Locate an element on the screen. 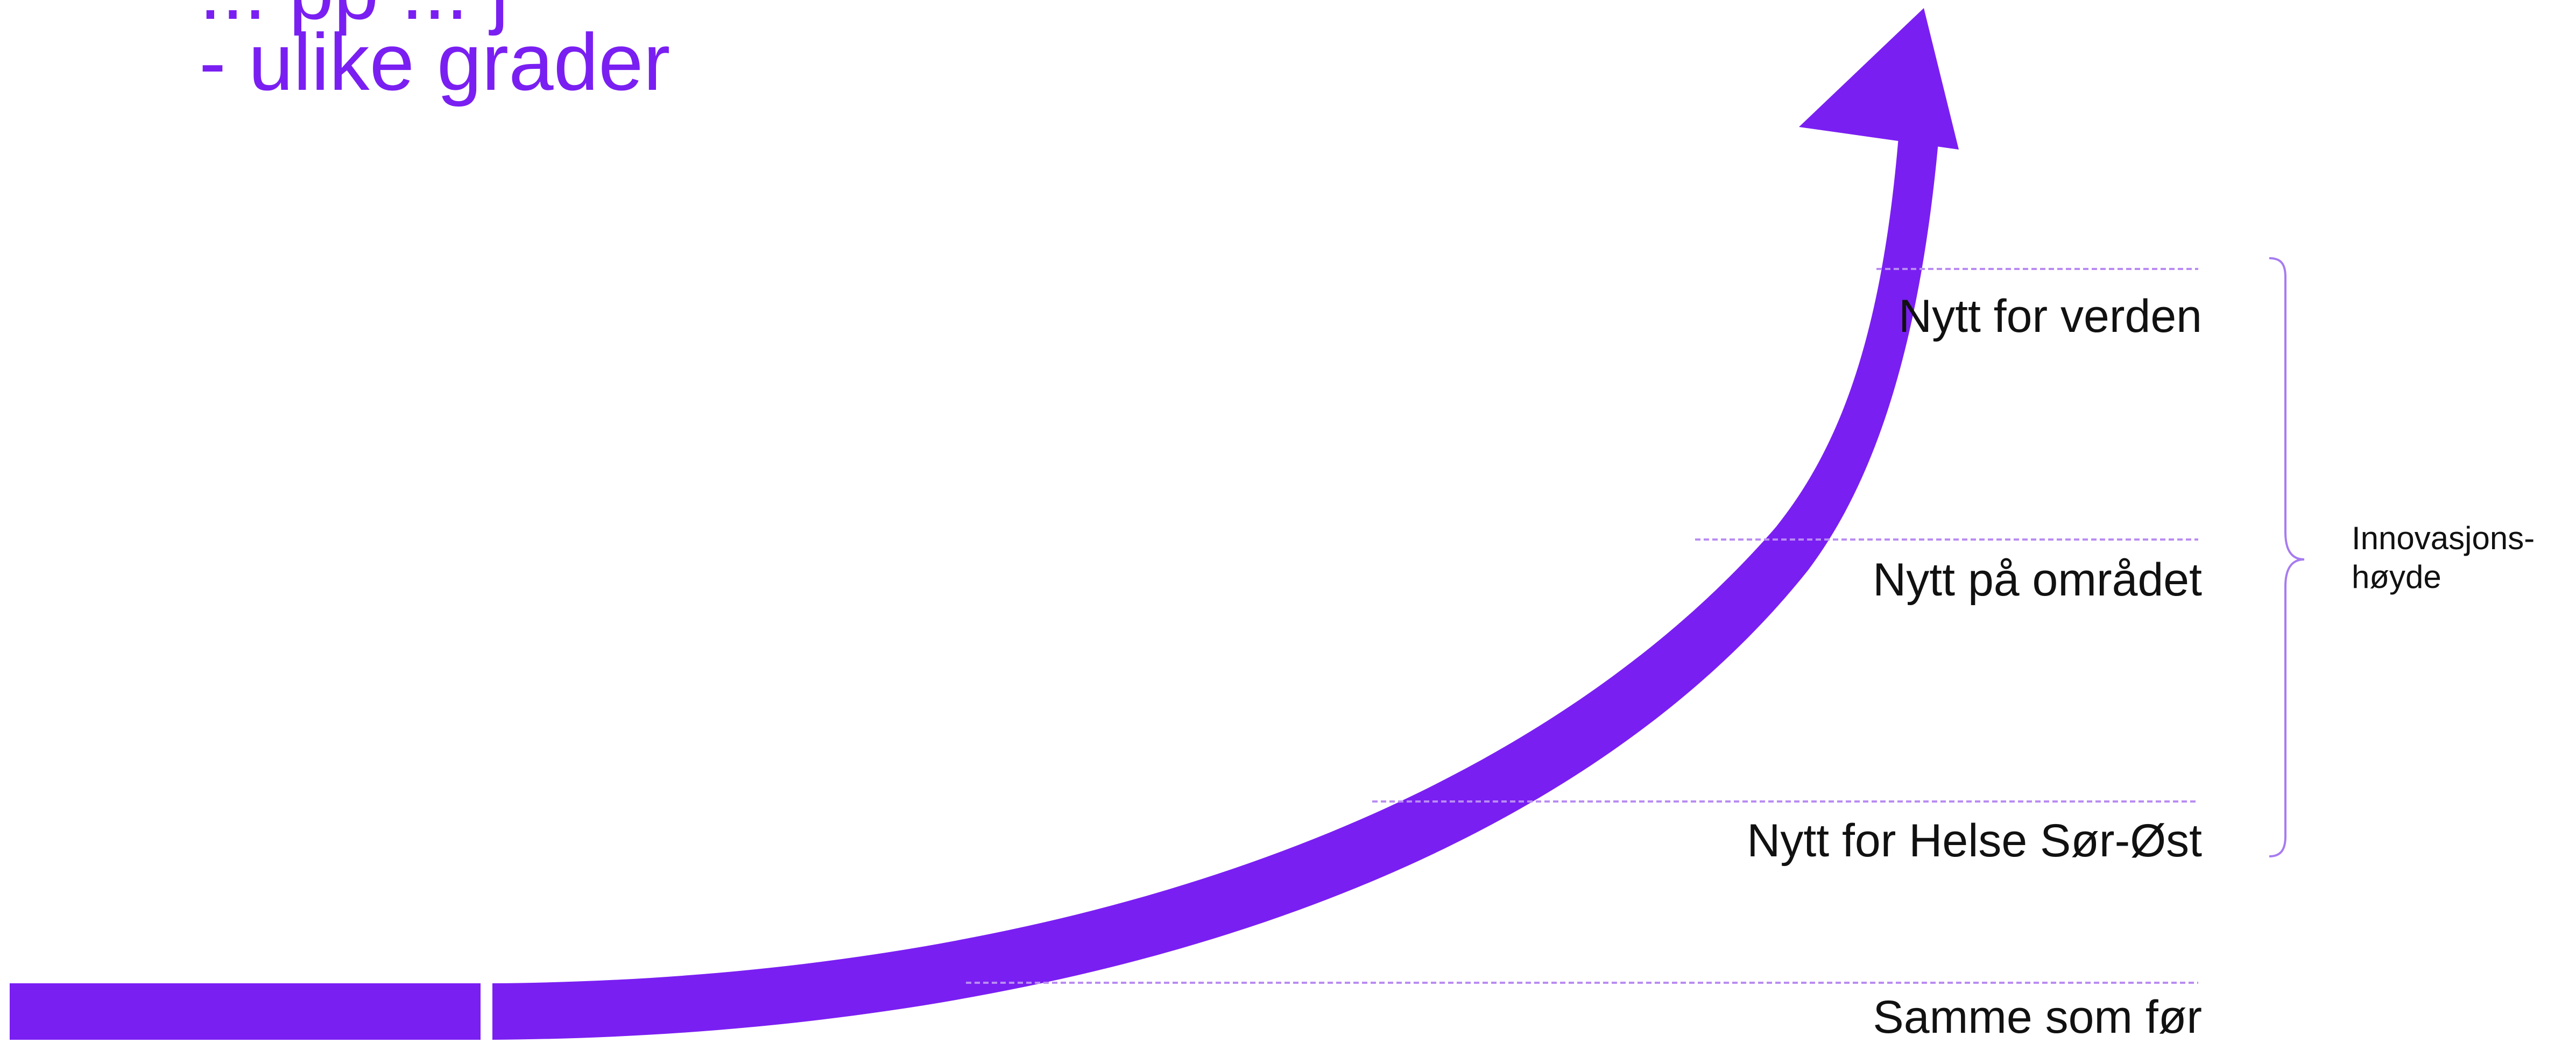 This screenshot has height=1043, width=2576. innovation-height-label-line-1: Innovasjons- is located at coordinates (2443, 538).